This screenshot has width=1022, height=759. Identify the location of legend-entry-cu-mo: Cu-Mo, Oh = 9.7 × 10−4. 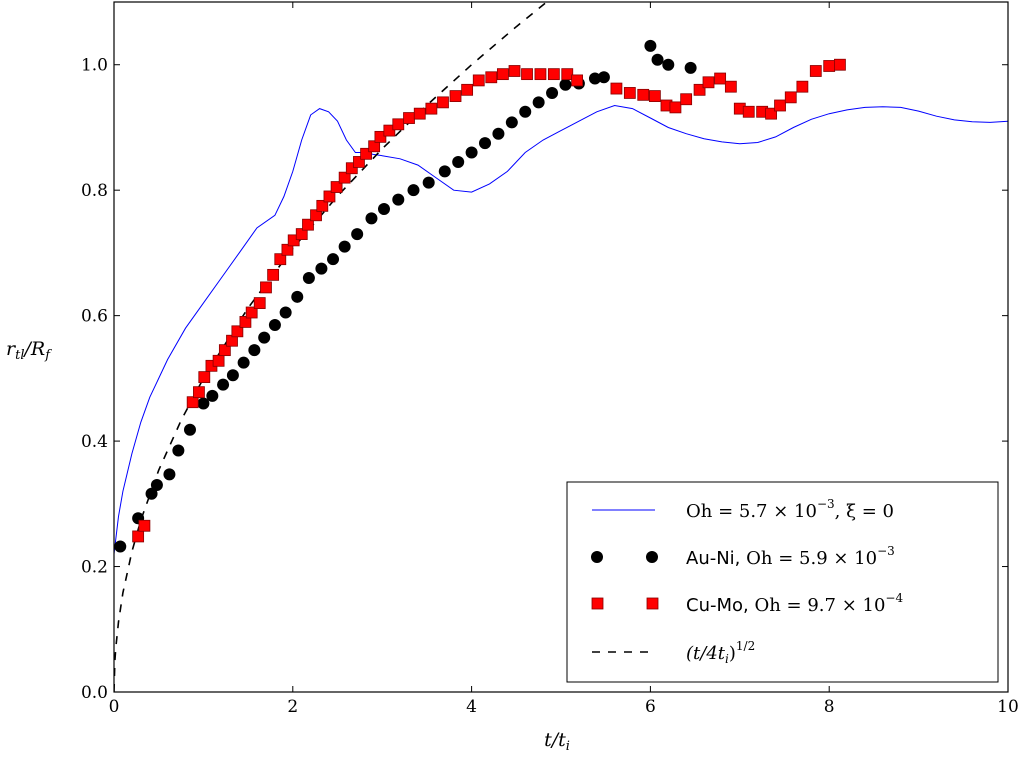
(747, 603).